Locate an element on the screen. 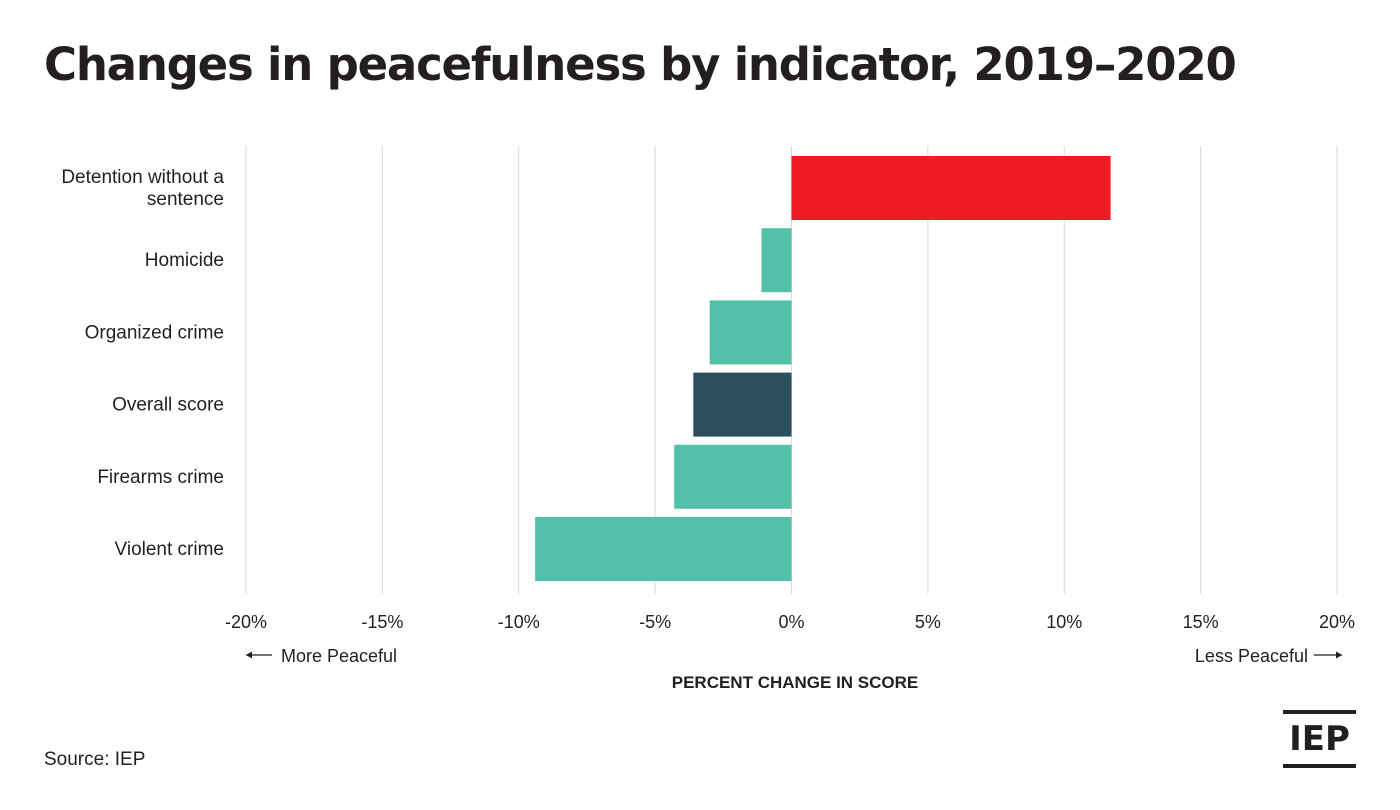  x-tick-label-2: -10% is located at coordinates (519, 622).